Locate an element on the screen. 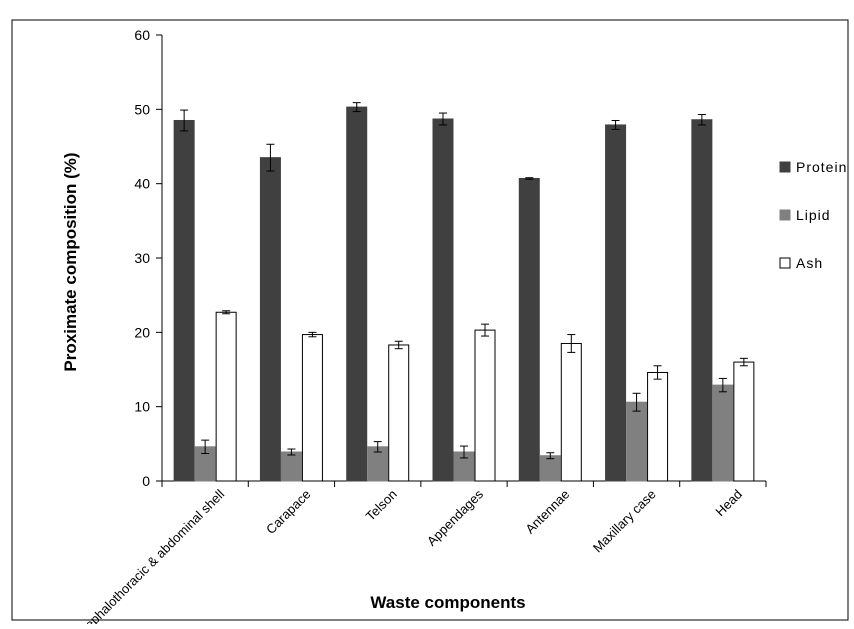 The width and height of the screenshot is (854, 629). legend: Protein Lipid Ash is located at coordinates (813, 215).